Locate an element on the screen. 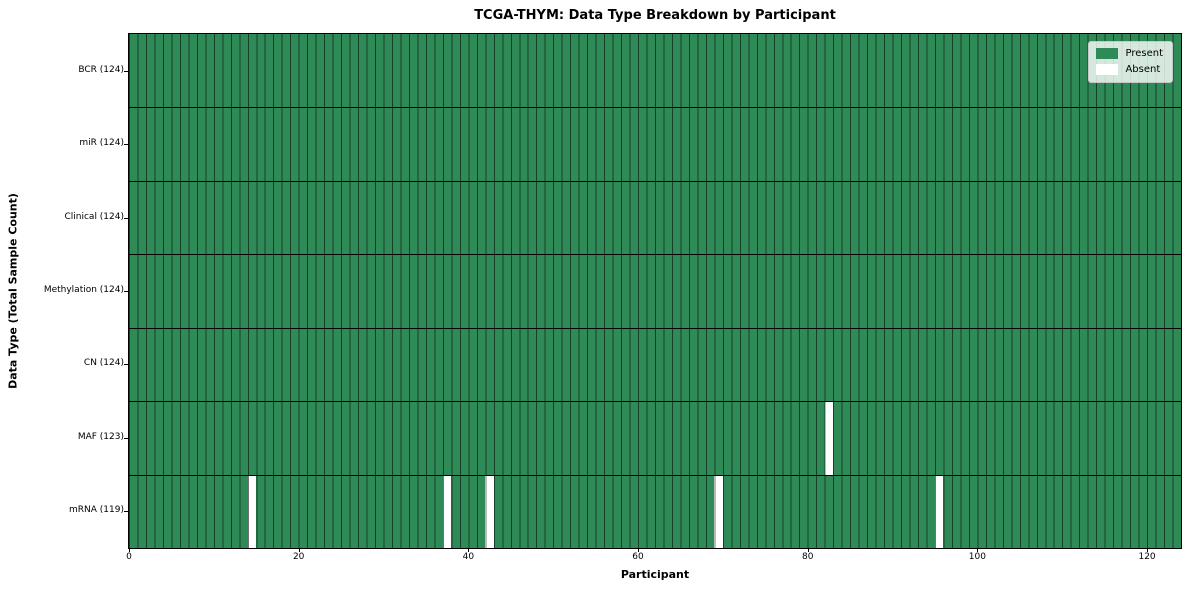  xtick-label-100: 100 is located at coordinates (977, 557).